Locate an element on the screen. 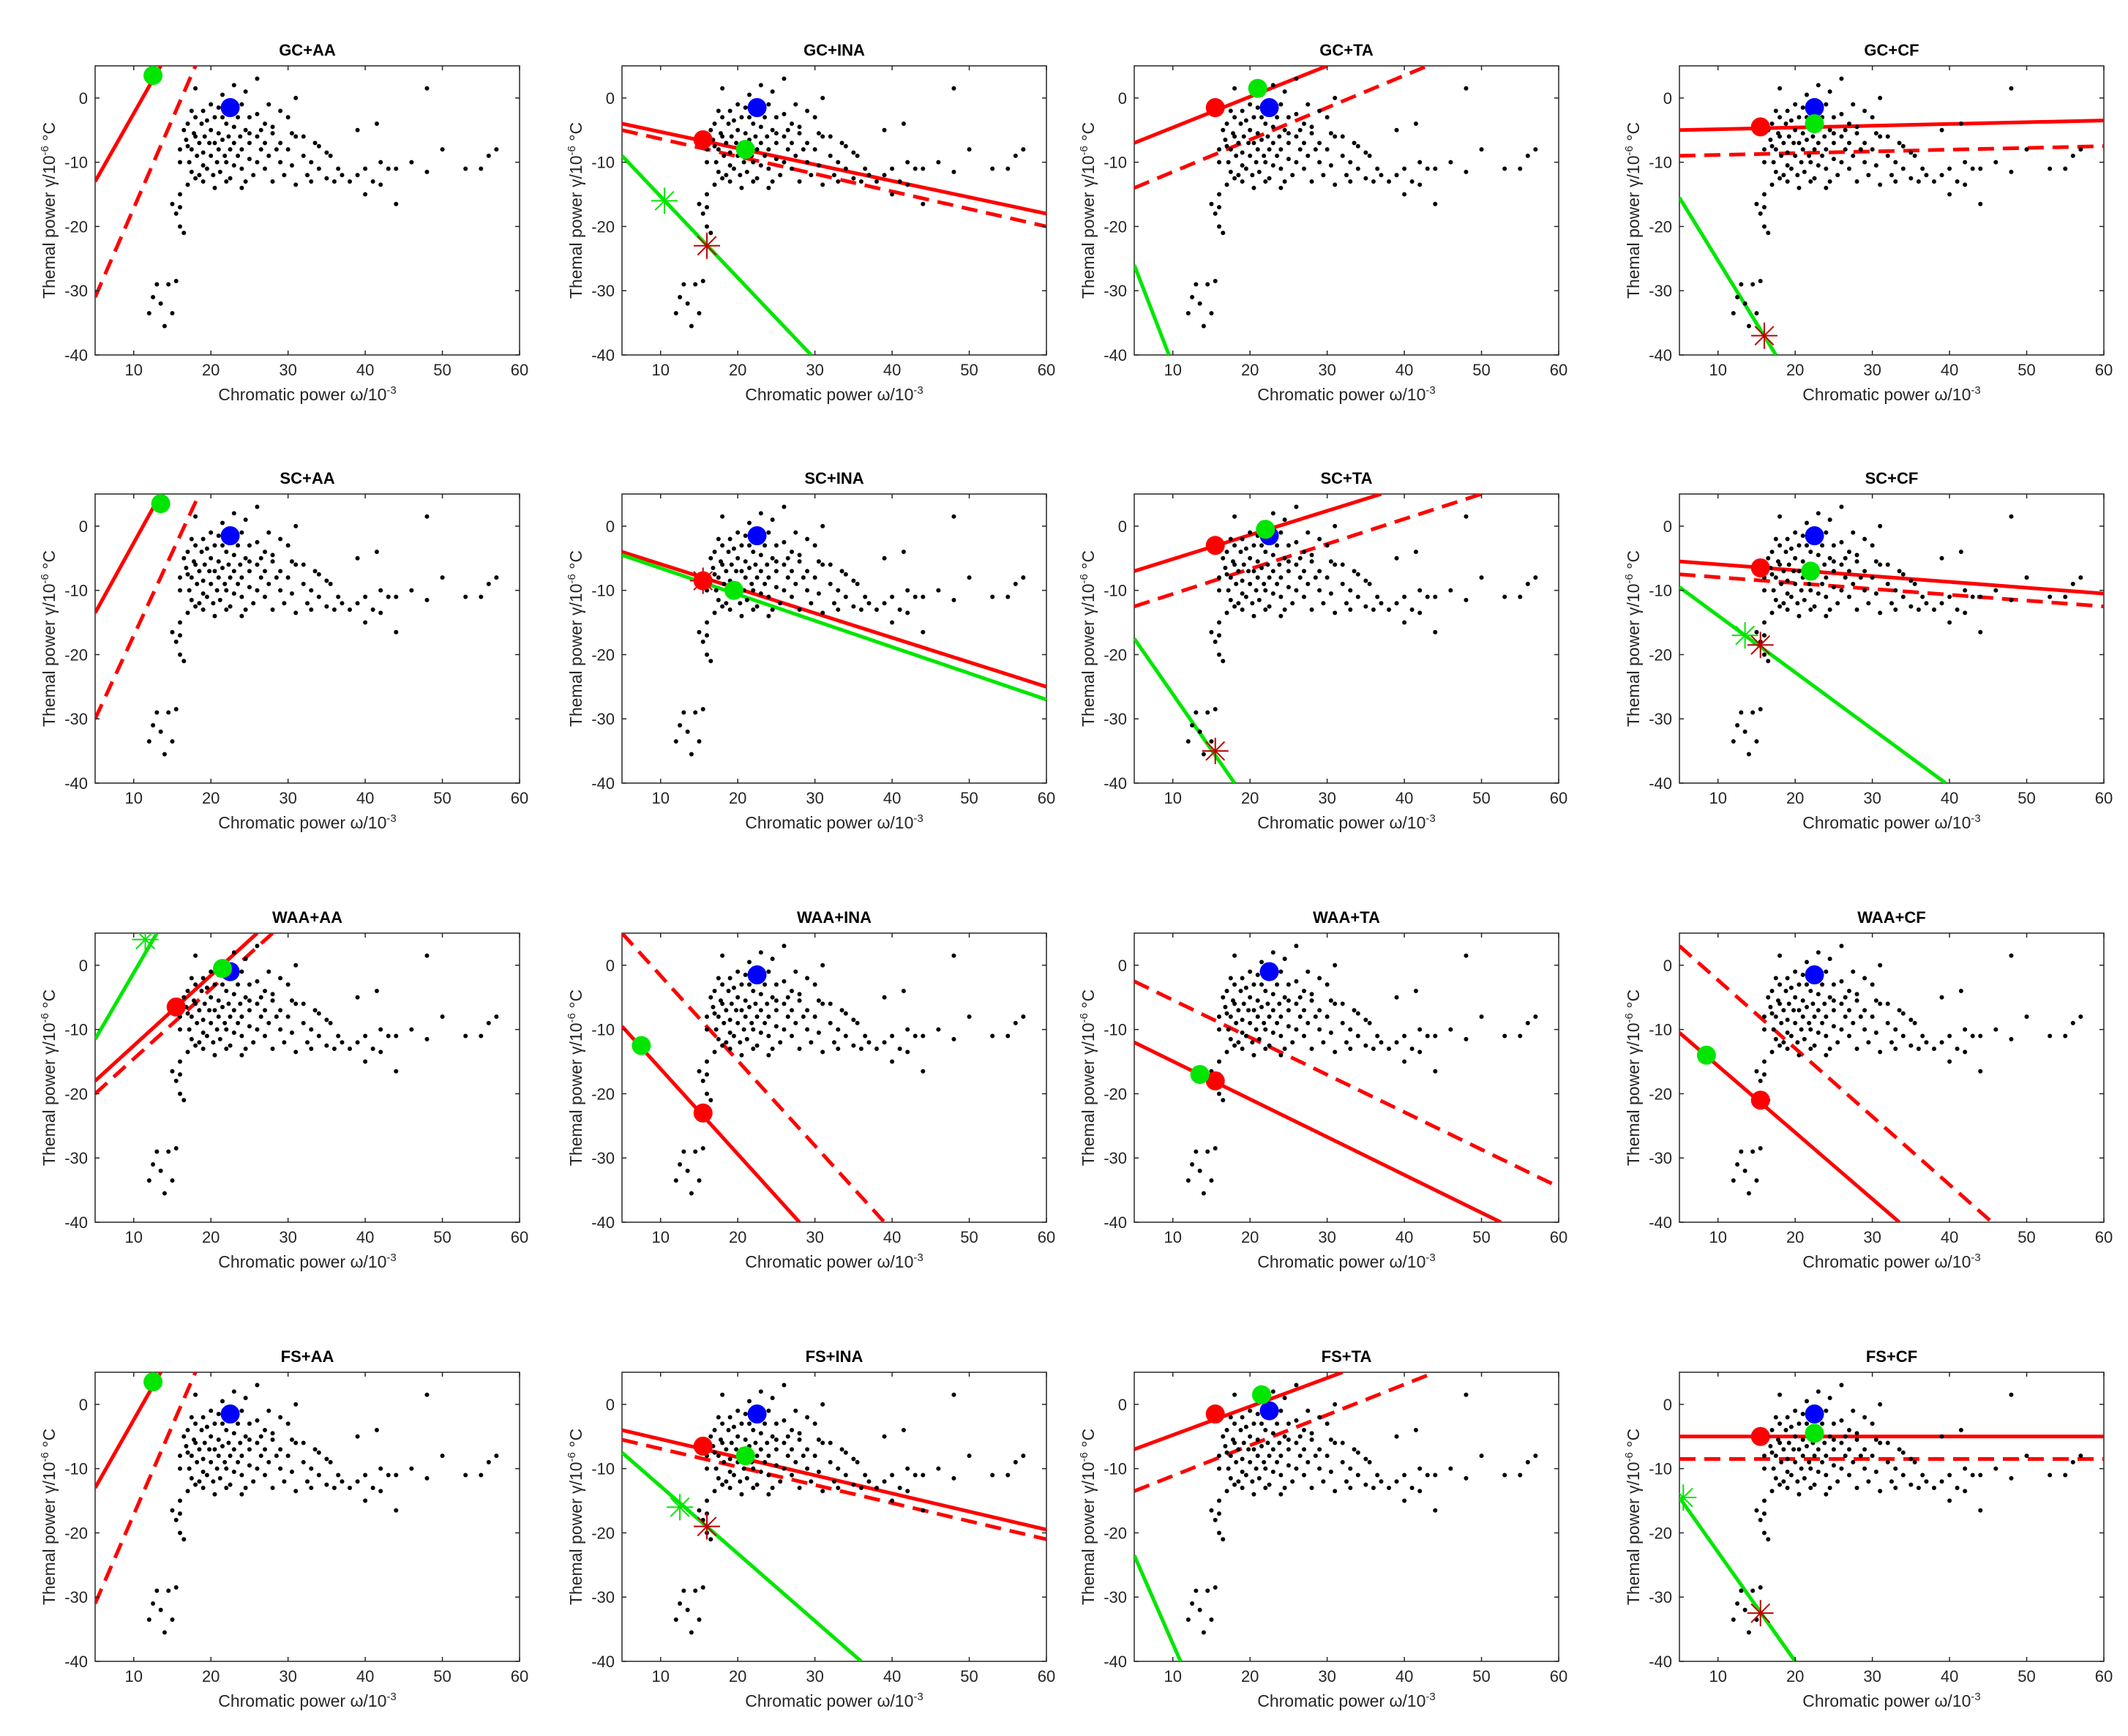 This screenshot has height=1736, width=2128. x-tick-label: 30 is located at coordinates (287, 1677).